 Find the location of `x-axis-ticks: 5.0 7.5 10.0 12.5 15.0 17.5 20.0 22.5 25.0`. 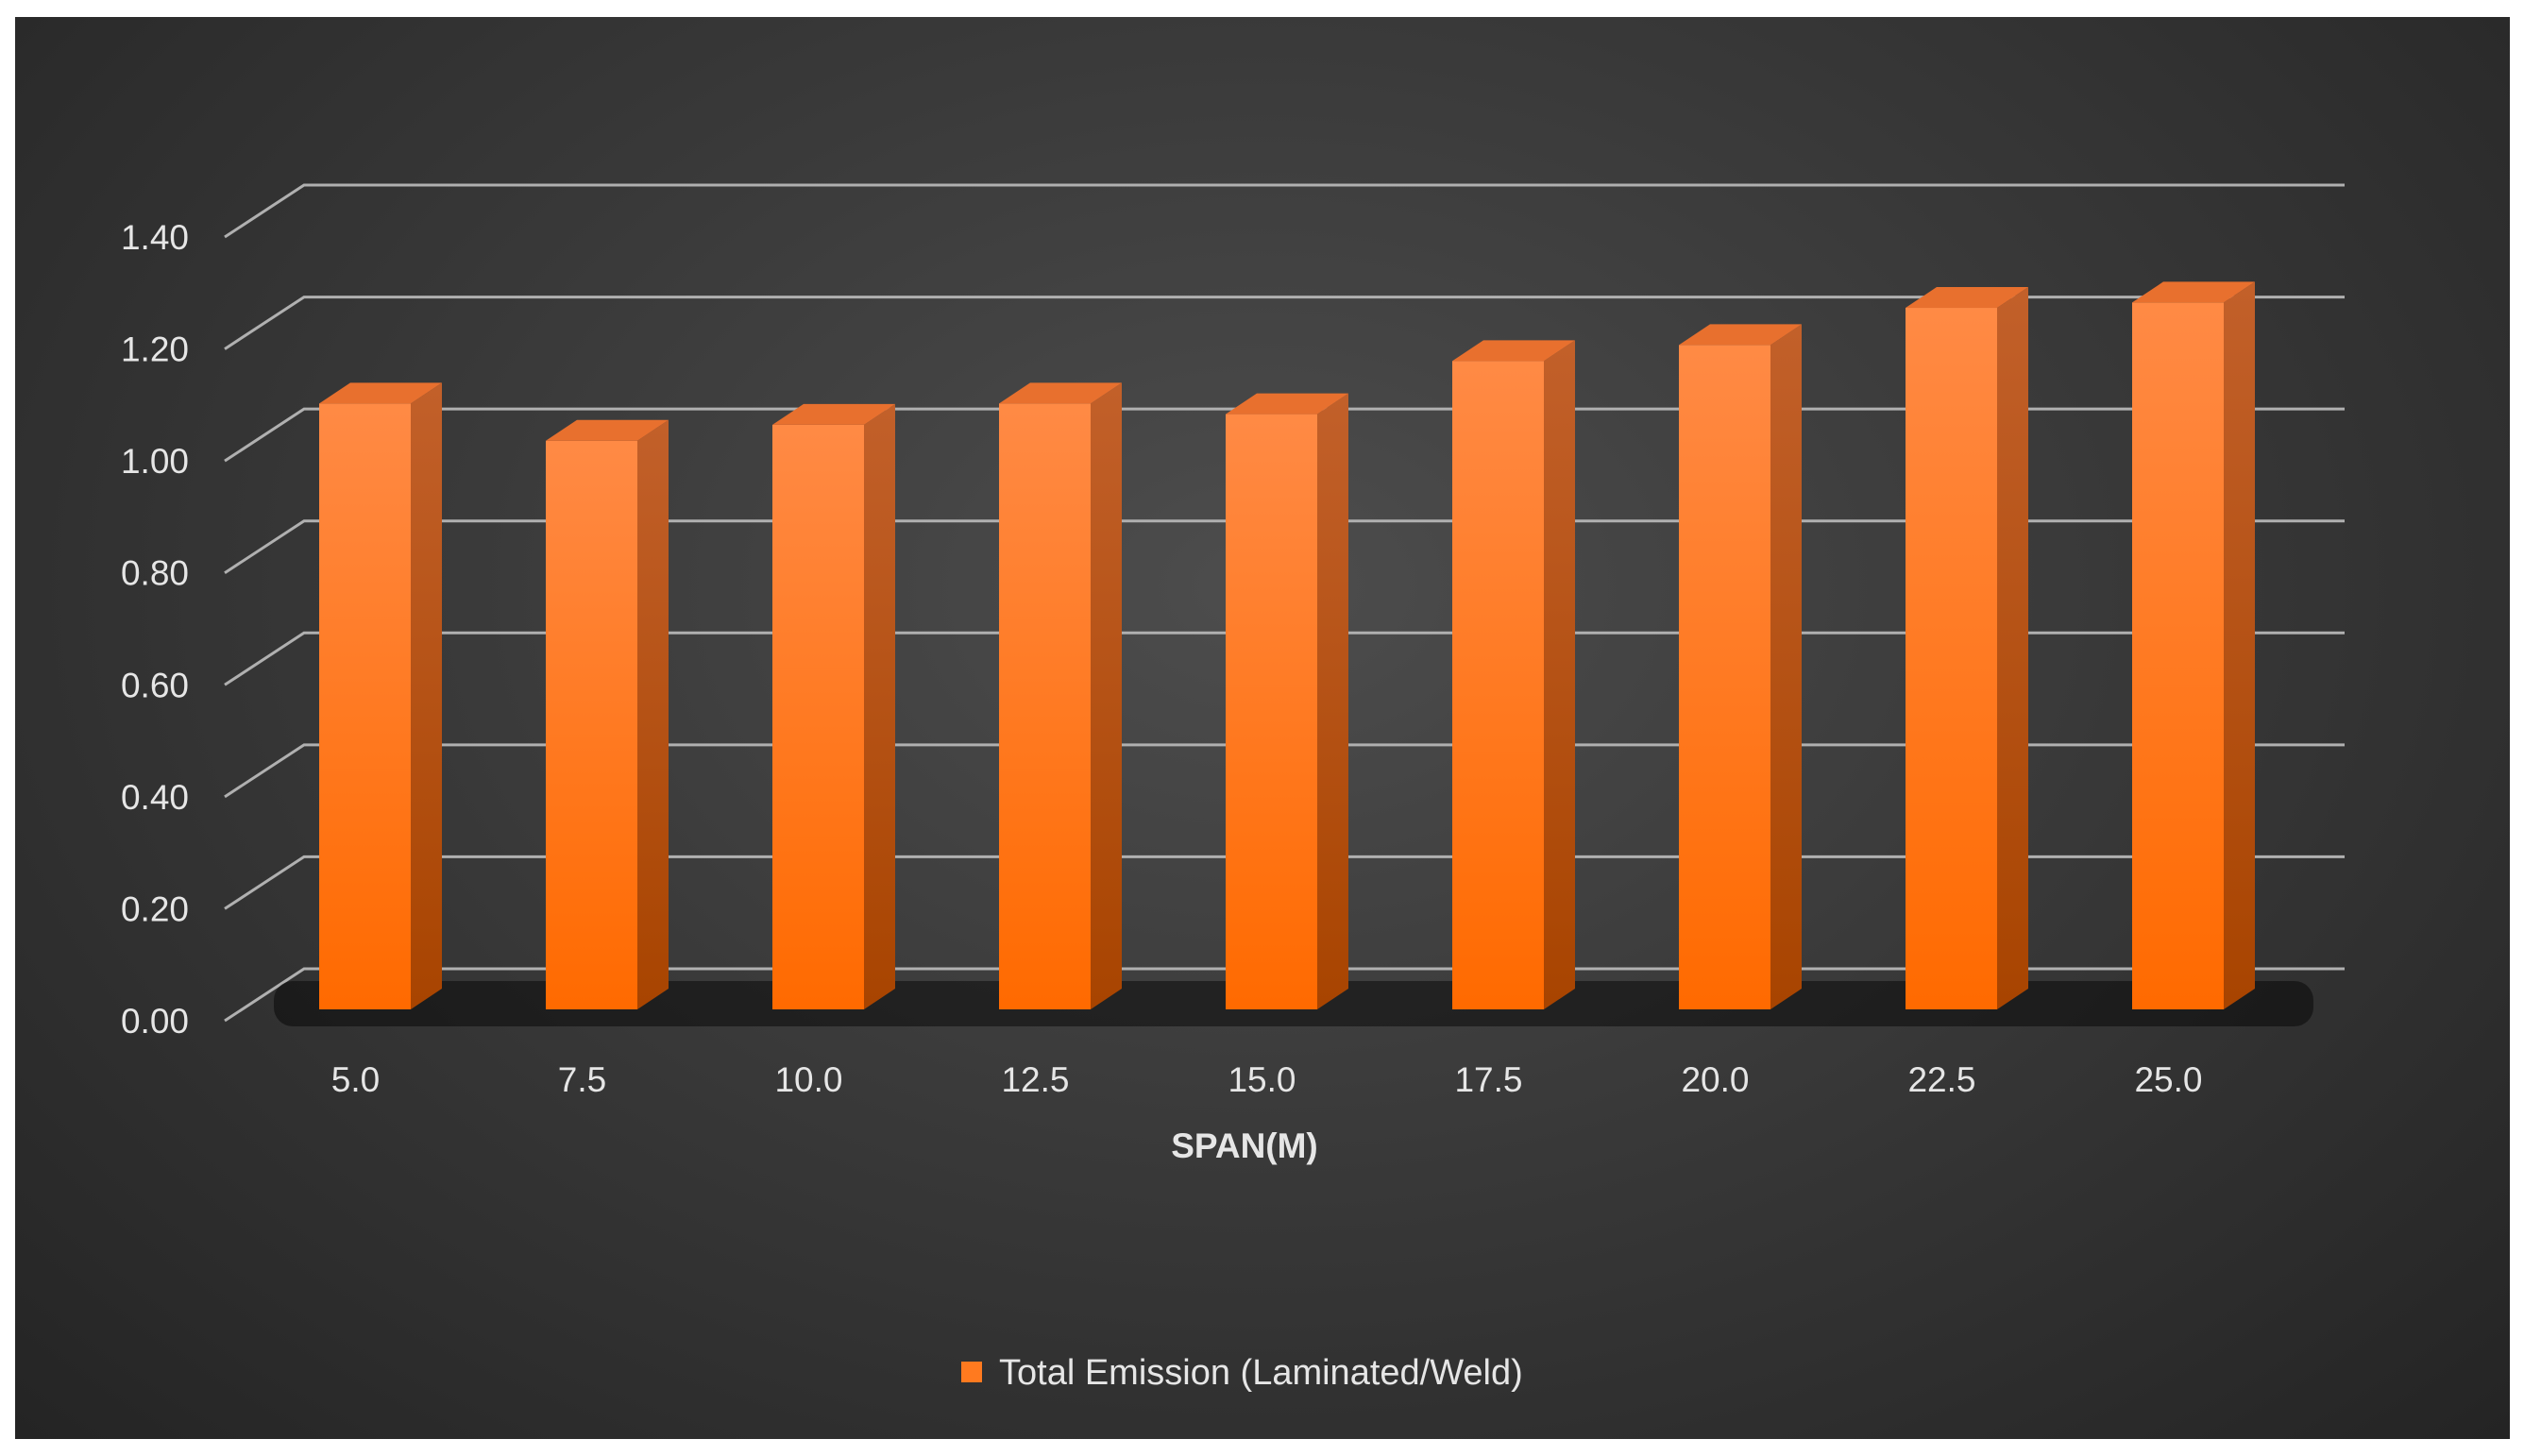

x-axis-ticks: 5.0 7.5 10.0 12.5 15.0 17.5 20.0 22.5 25.0 is located at coordinates (1267, 1079).